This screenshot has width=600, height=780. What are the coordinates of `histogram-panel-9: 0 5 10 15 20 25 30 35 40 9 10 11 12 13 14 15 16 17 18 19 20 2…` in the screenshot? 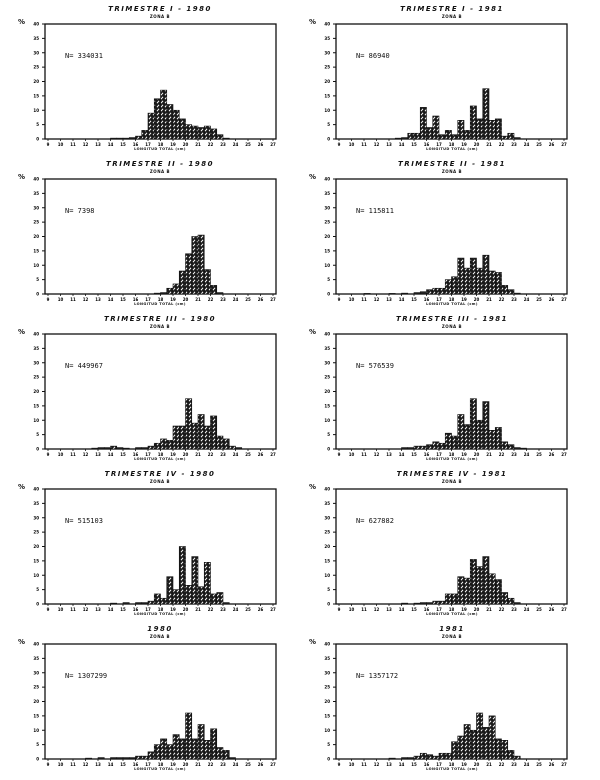 It's located at (150, 697).